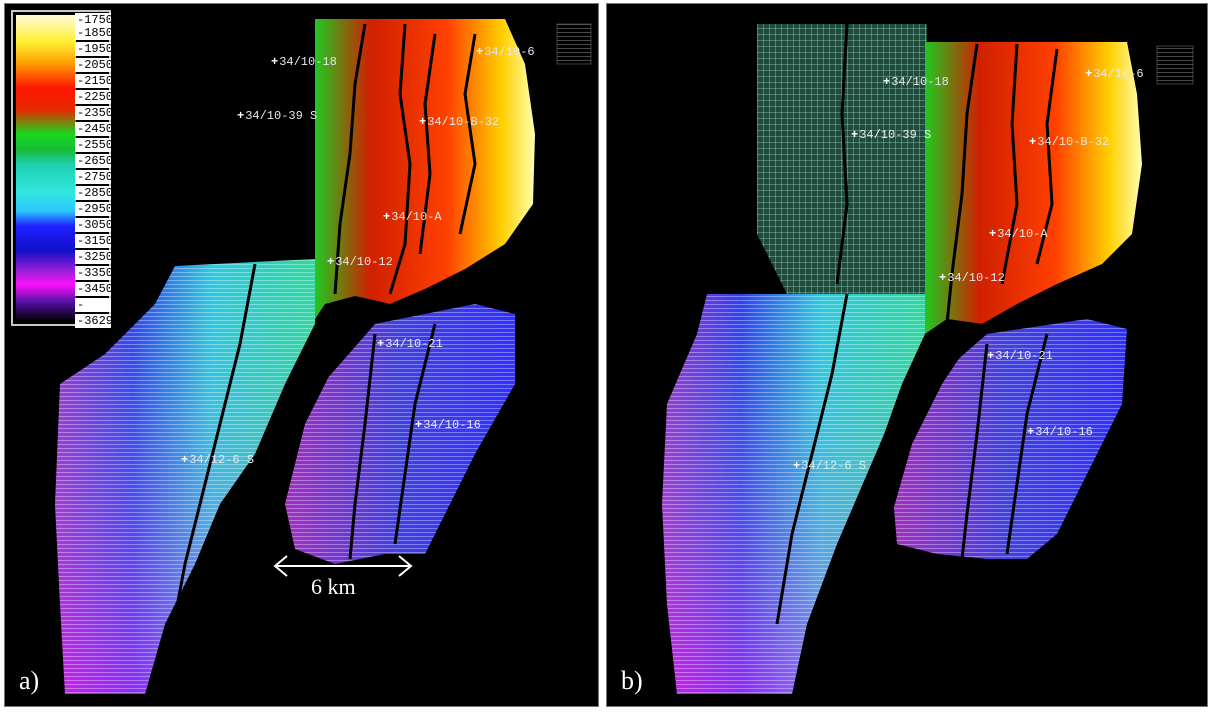 This screenshot has height=713, width=1212. Describe the element at coordinates (94, 273) in the screenshot. I see `legend-tick-label: -3350` at that location.